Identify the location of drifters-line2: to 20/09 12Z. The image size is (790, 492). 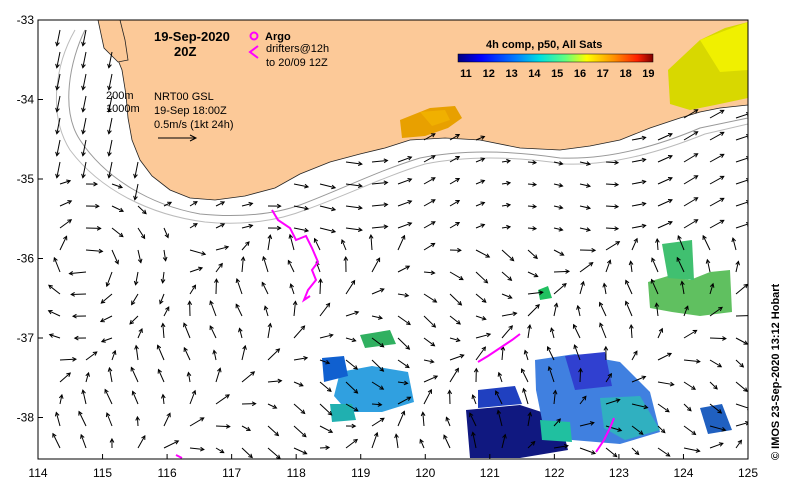
(297, 63).